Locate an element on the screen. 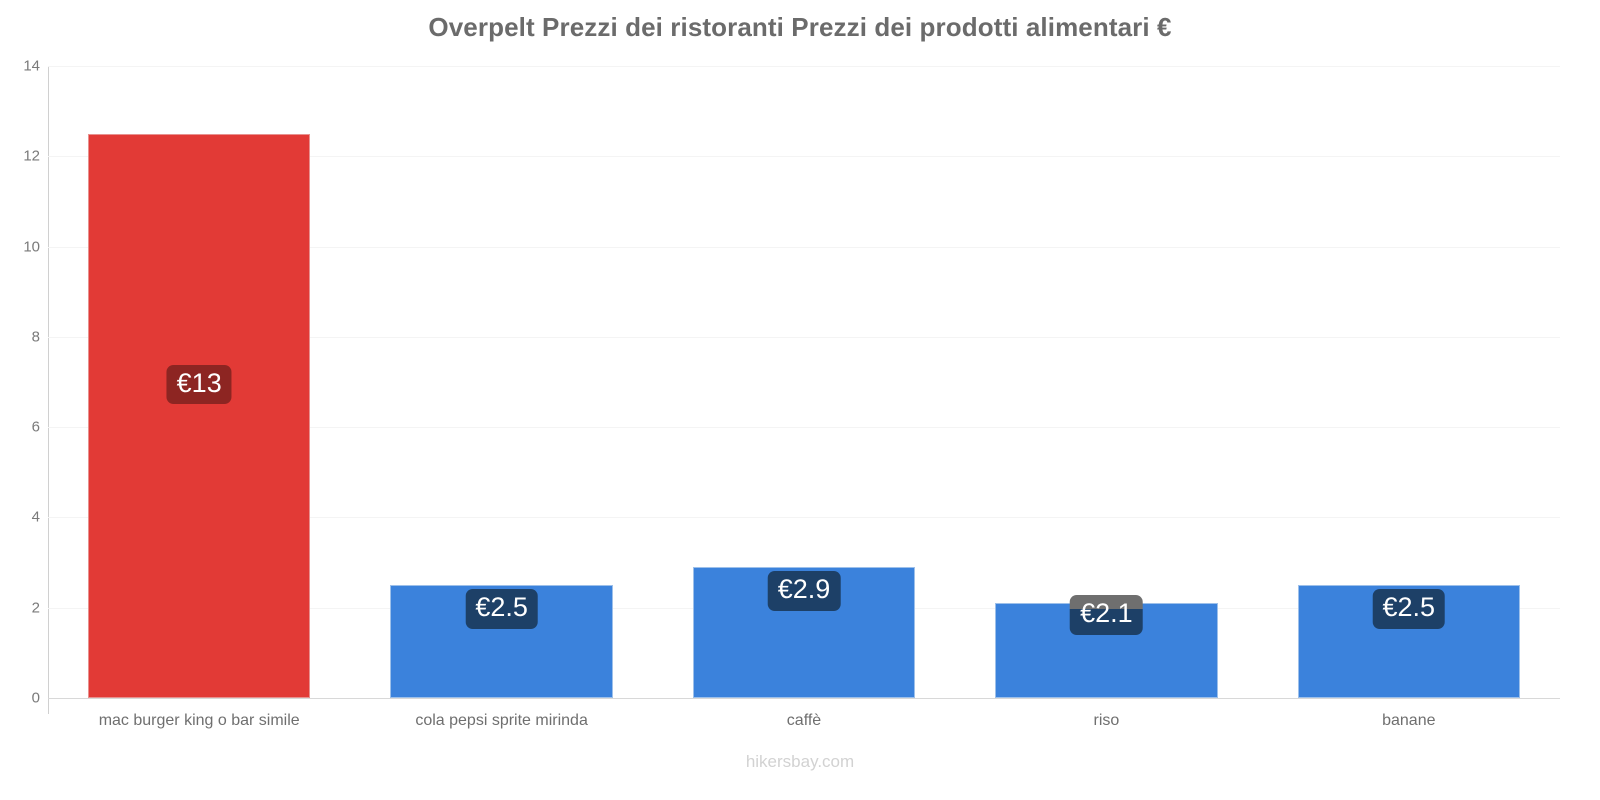 The width and height of the screenshot is (1600, 800). y-tick-label: 12 is located at coordinates (31, 156).